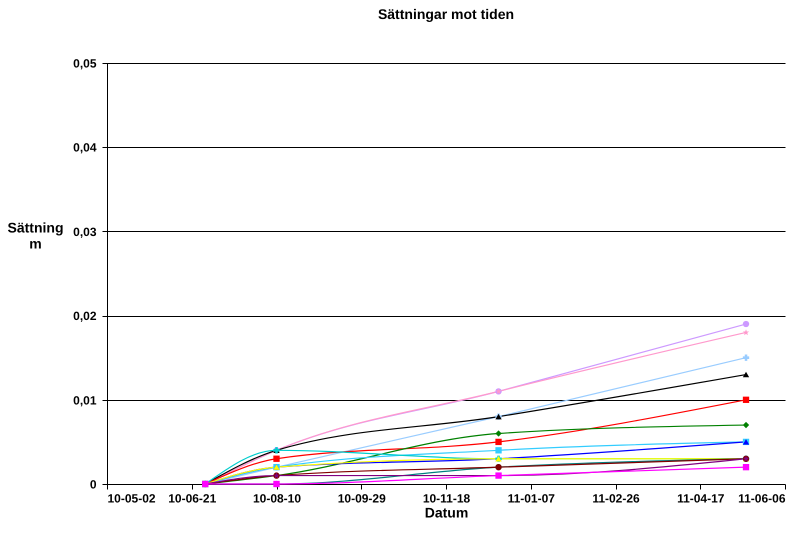 This screenshot has width=809, height=536. I want to click on y-tick-label: 0,03, so click(85, 231).